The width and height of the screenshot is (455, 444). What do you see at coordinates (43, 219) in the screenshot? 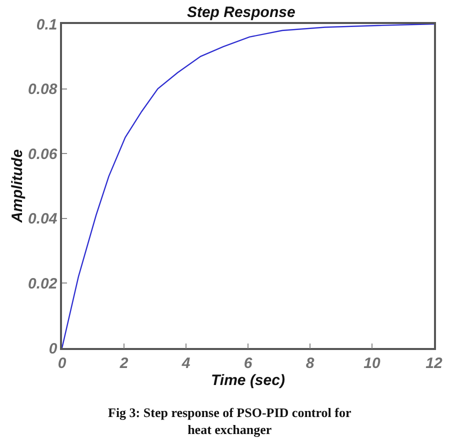
I see `y-tick-label: 0.04` at bounding box center [43, 219].